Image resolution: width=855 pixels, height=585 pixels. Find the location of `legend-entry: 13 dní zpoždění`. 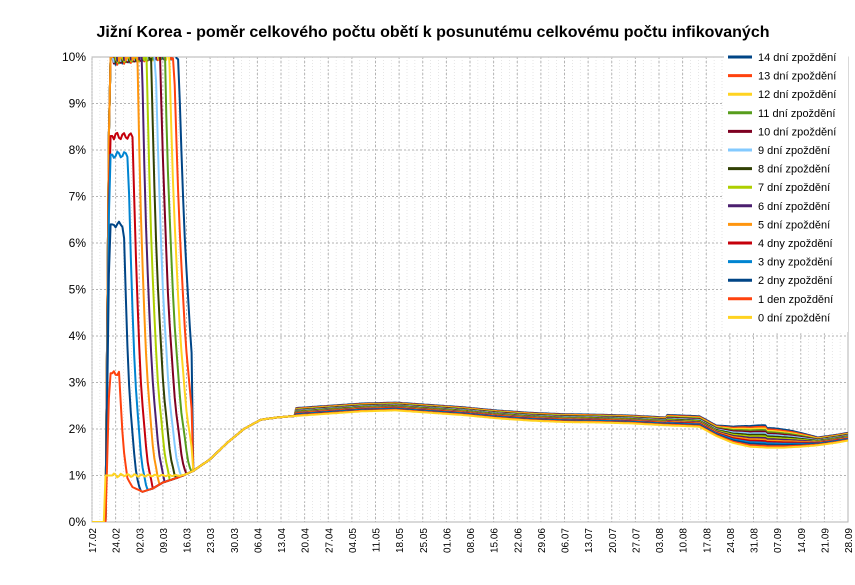

legend-entry: 13 dní zpoždění is located at coordinates (782, 77).